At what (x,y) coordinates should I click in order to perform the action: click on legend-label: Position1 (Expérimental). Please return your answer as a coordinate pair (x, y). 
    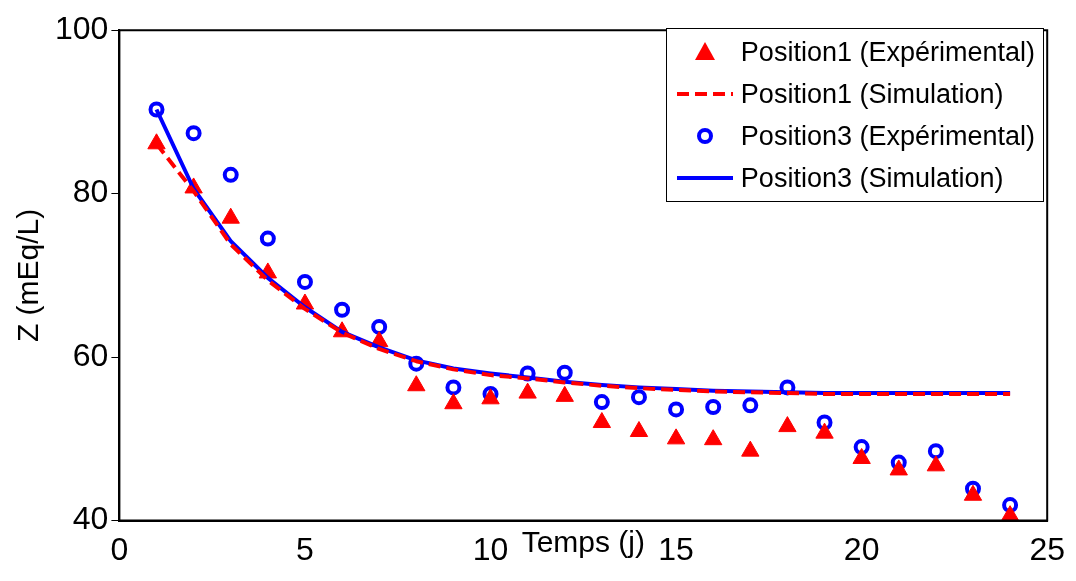
    Looking at the image, I should click on (887, 52).